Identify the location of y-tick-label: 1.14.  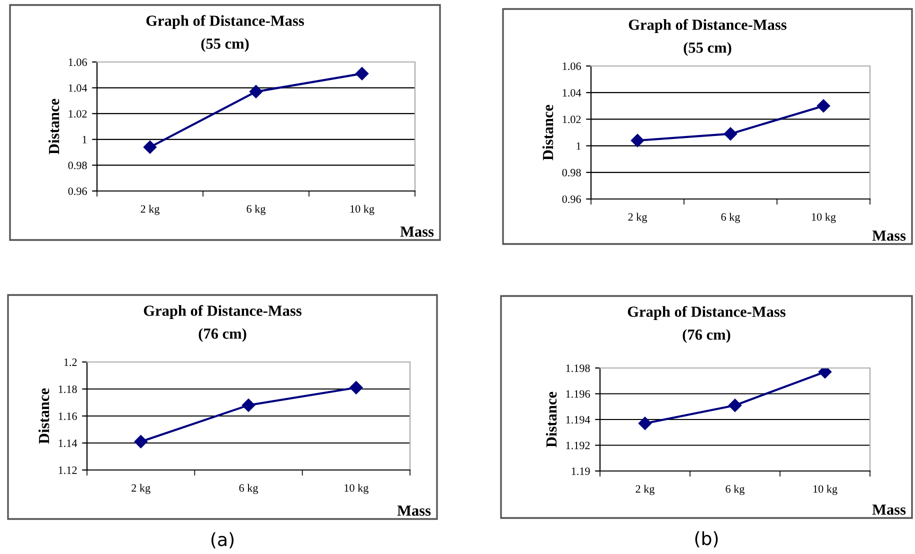
(68, 444).